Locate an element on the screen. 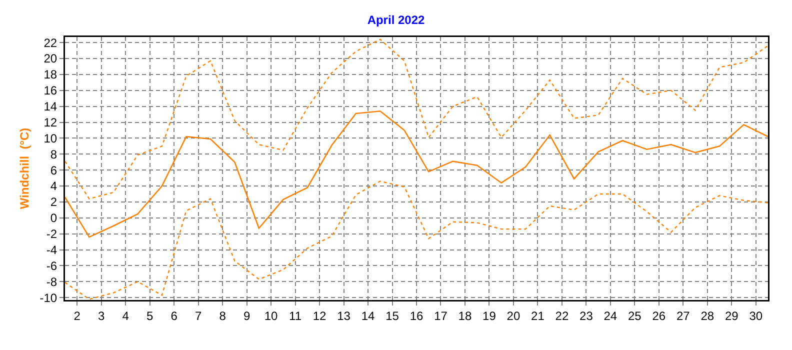  y-tick-label: 4 is located at coordinates (54, 186).